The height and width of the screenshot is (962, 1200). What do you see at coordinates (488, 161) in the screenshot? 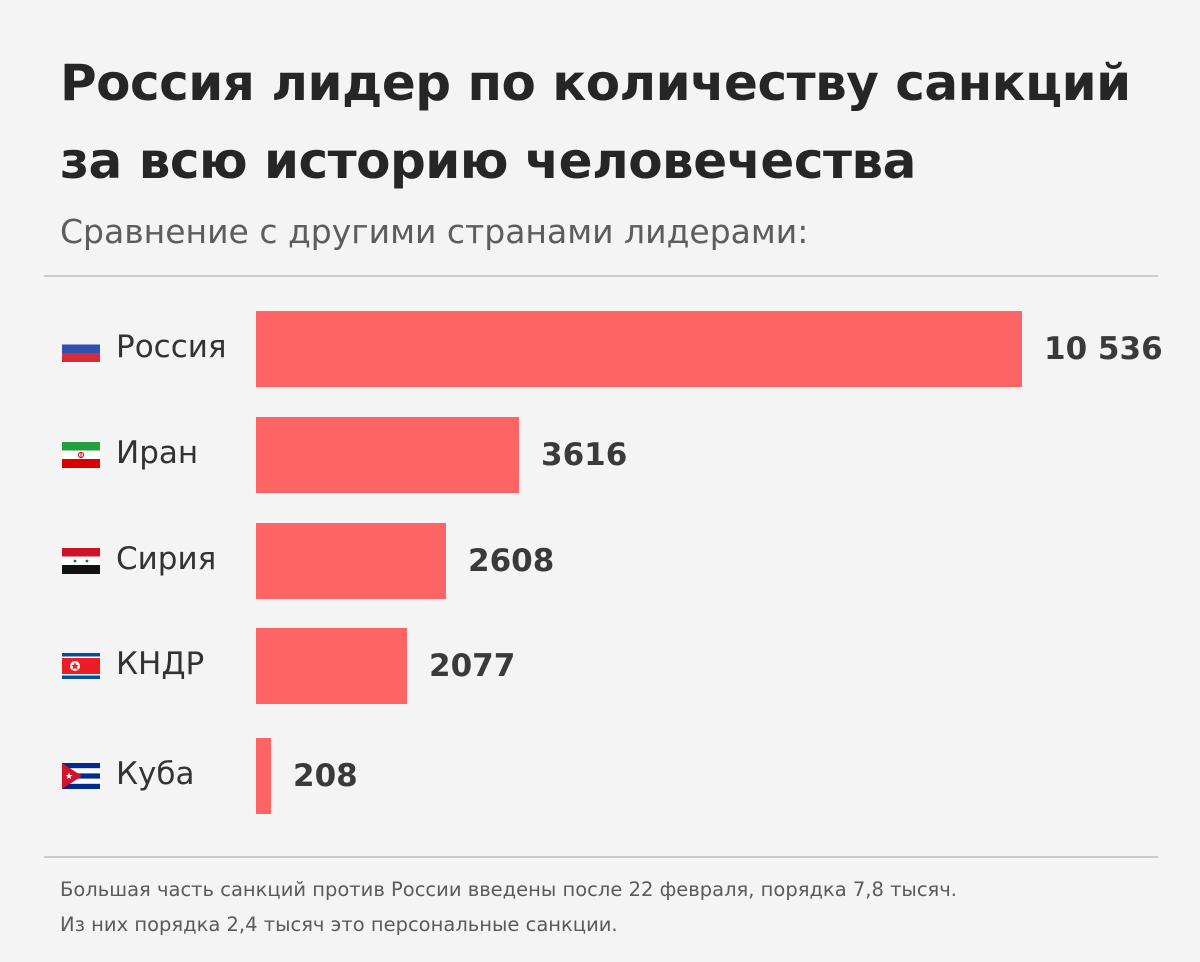
I see `title-line-2: за всю историю человечества` at bounding box center [488, 161].